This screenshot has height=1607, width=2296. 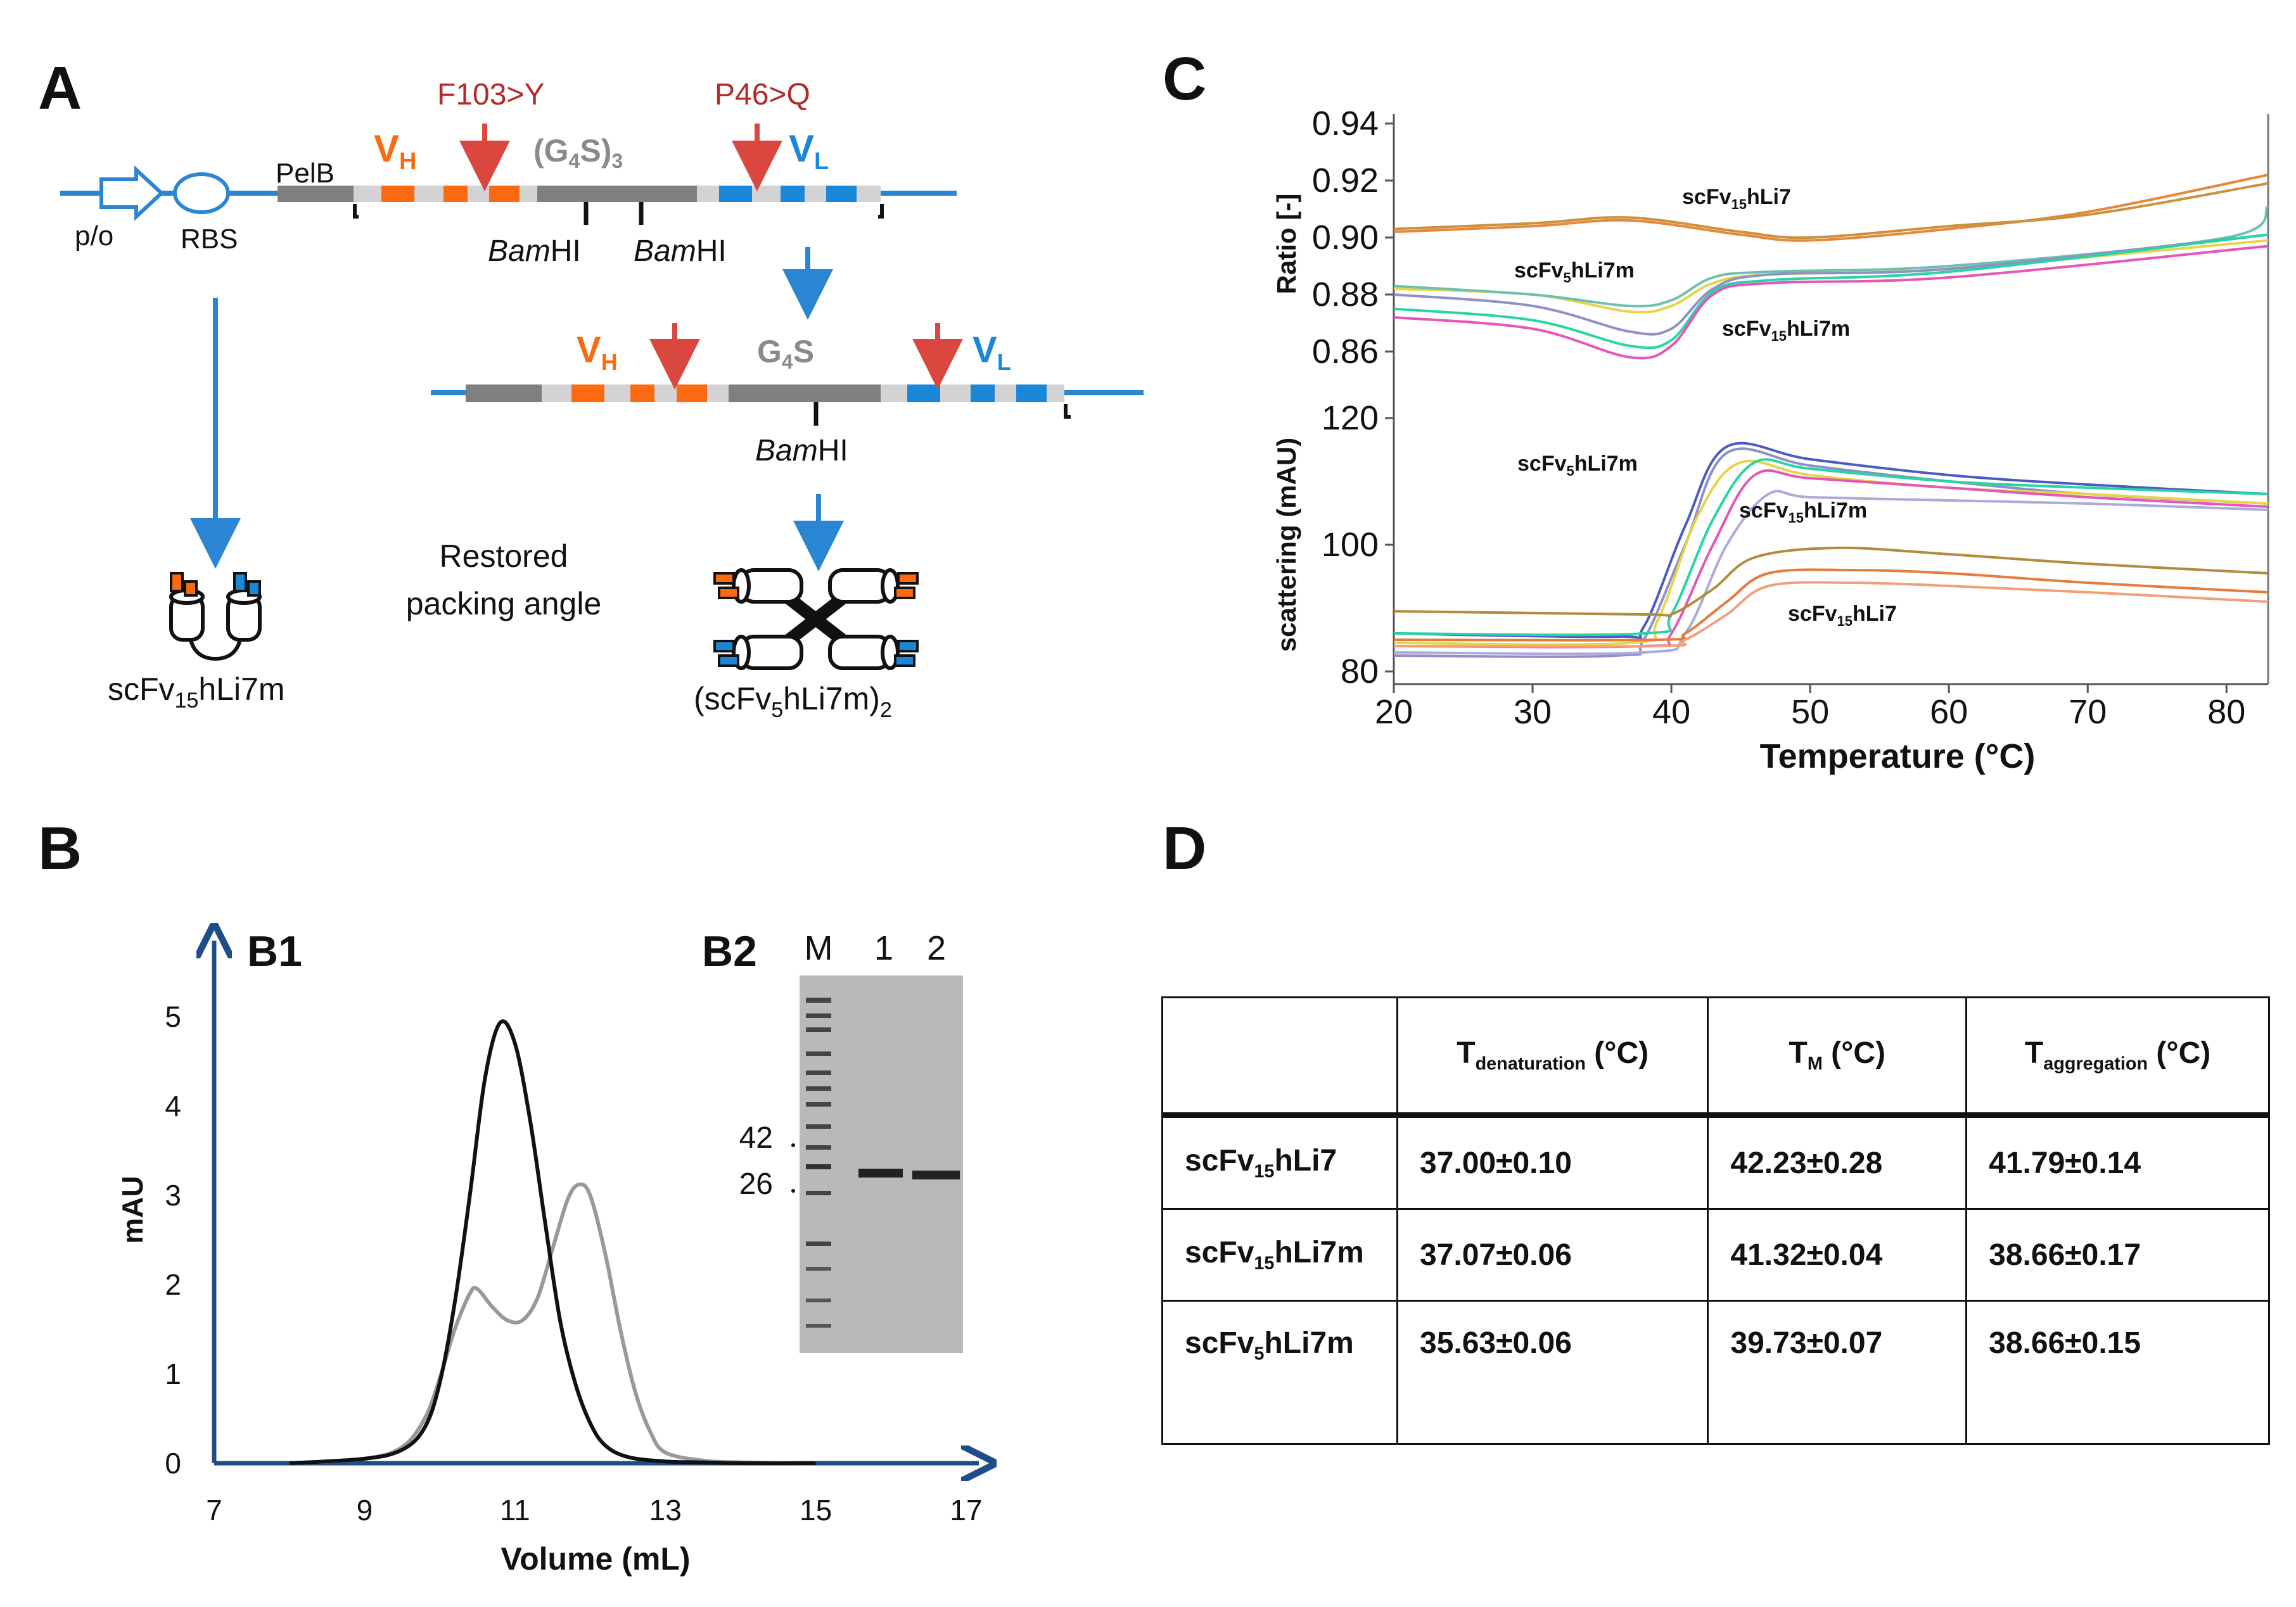 I want to click on pelb-label: PelB, so click(x=305, y=174).